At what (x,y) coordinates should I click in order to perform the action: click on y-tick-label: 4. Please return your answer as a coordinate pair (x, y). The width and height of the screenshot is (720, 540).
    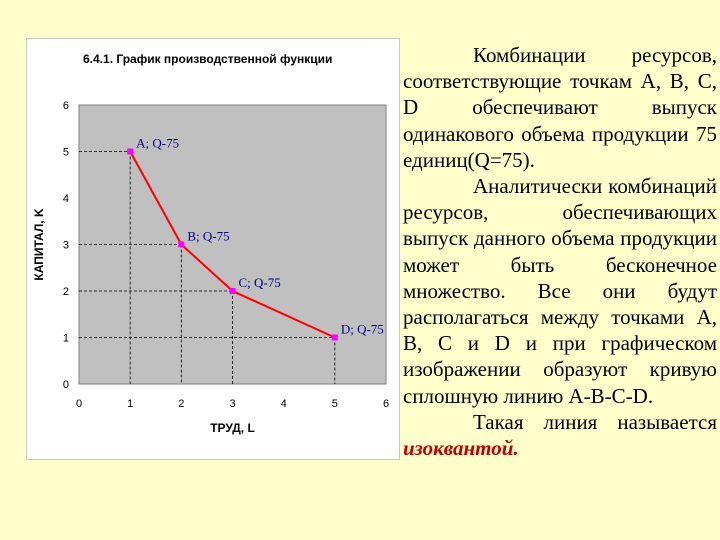
    Looking at the image, I should click on (66, 199).